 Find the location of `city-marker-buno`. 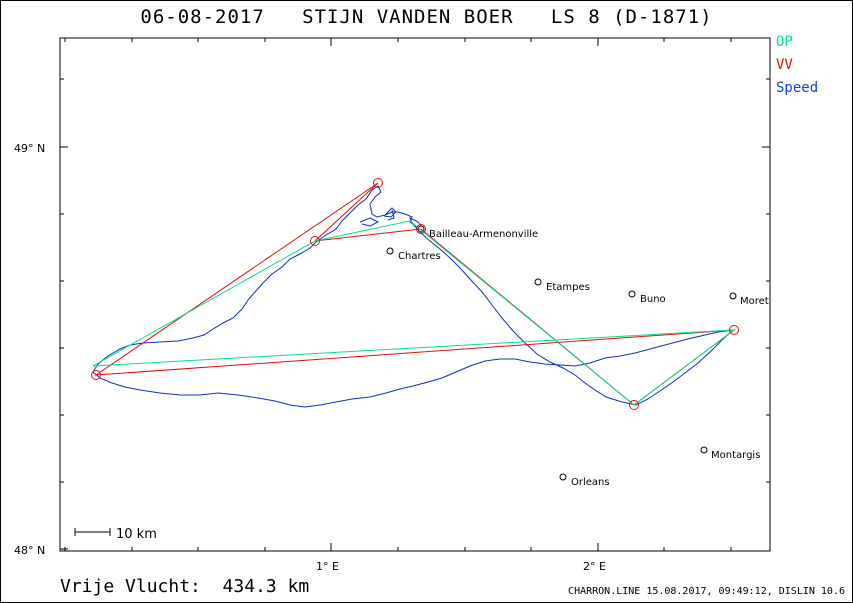

city-marker-buno is located at coordinates (632, 294).